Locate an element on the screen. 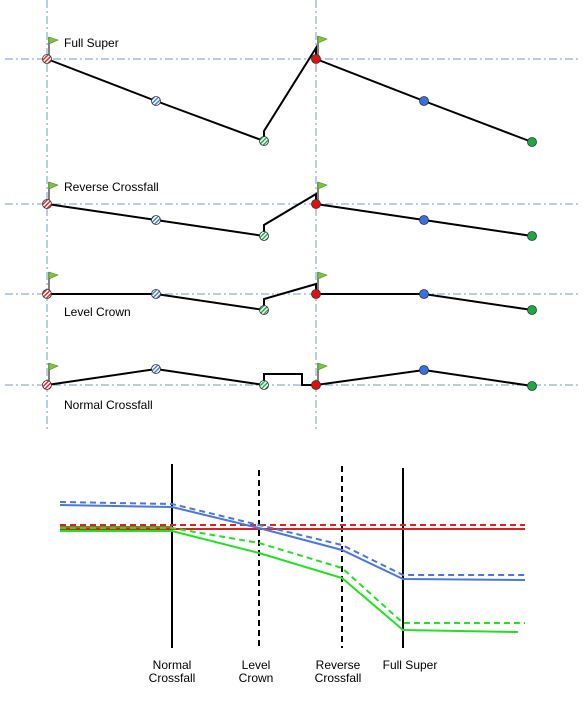 This screenshot has height=701, width=588. green-edge-line-solid is located at coordinates (289, 581).